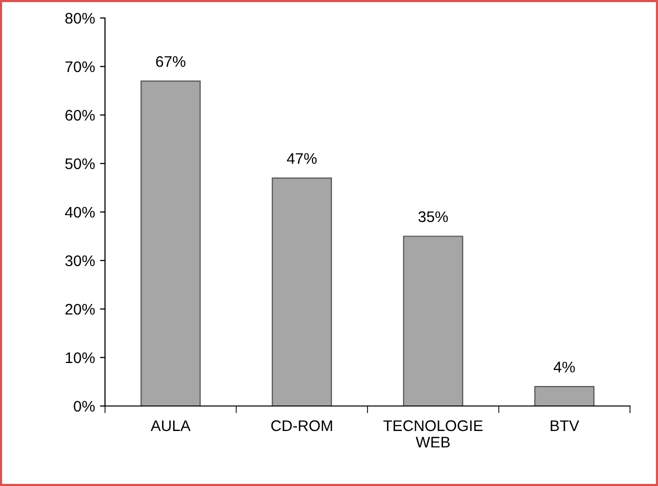 The width and height of the screenshot is (658, 486). What do you see at coordinates (301, 426) in the screenshot?
I see `x-tick-label: CD-ROM` at bounding box center [301, 426].